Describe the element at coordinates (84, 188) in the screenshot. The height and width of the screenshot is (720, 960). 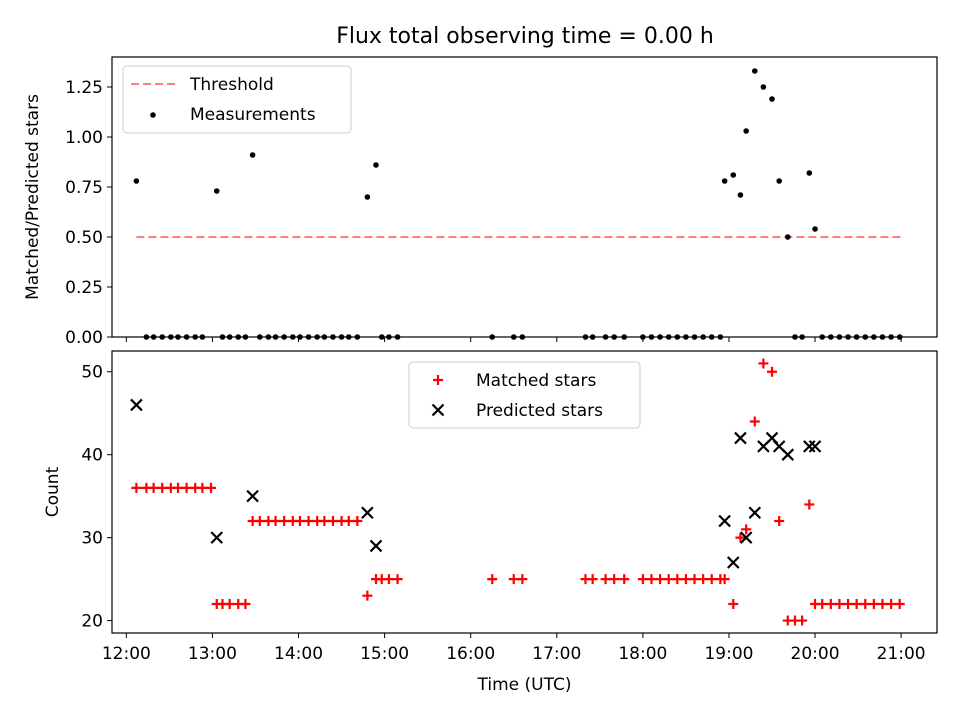
I see `y-tick-label: 0.75` at that location.